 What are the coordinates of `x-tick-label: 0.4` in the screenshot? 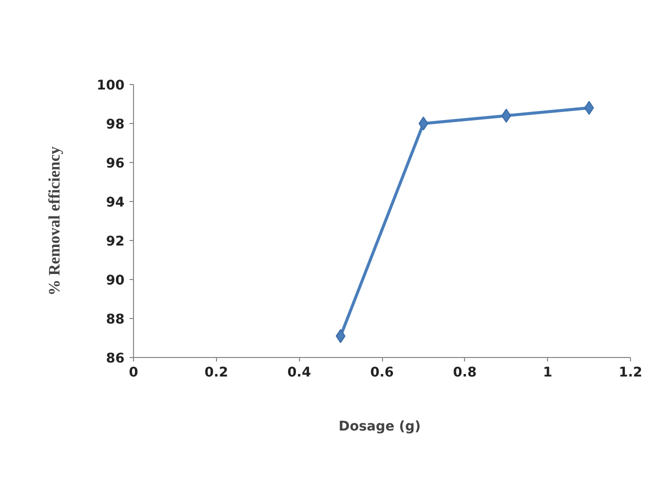 It's located at (299, 373).